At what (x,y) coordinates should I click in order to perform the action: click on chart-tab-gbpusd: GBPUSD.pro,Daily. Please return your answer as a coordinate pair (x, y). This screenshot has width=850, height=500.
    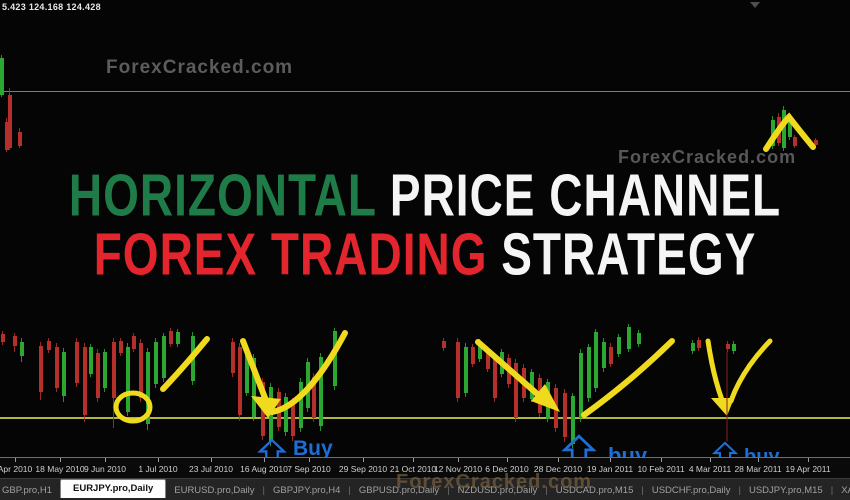
    Looking at the image, I should click on (399, 490).